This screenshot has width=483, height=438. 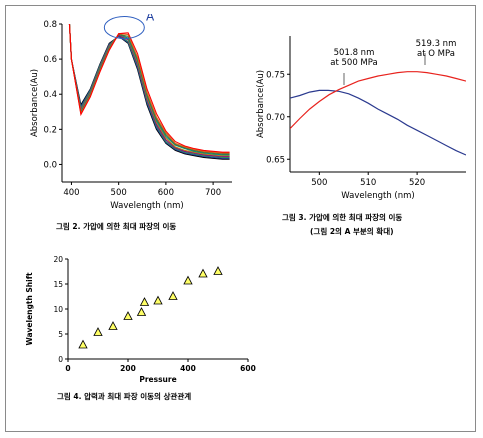 What do you see at coordinates (50, 95) in the screenshot?
I see `y-tick-label: 0.4` at bounding box center [50, 95].